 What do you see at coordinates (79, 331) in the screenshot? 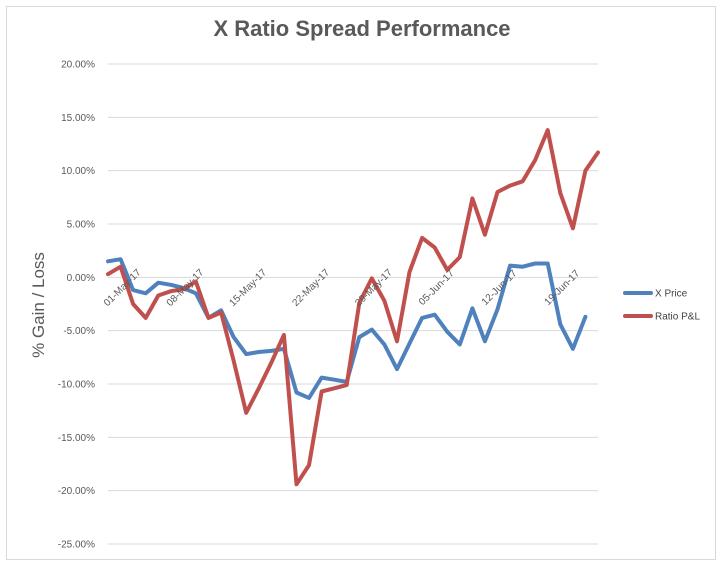
I see `y-tick-label: -5.00%` at bounding box center [79, 331].